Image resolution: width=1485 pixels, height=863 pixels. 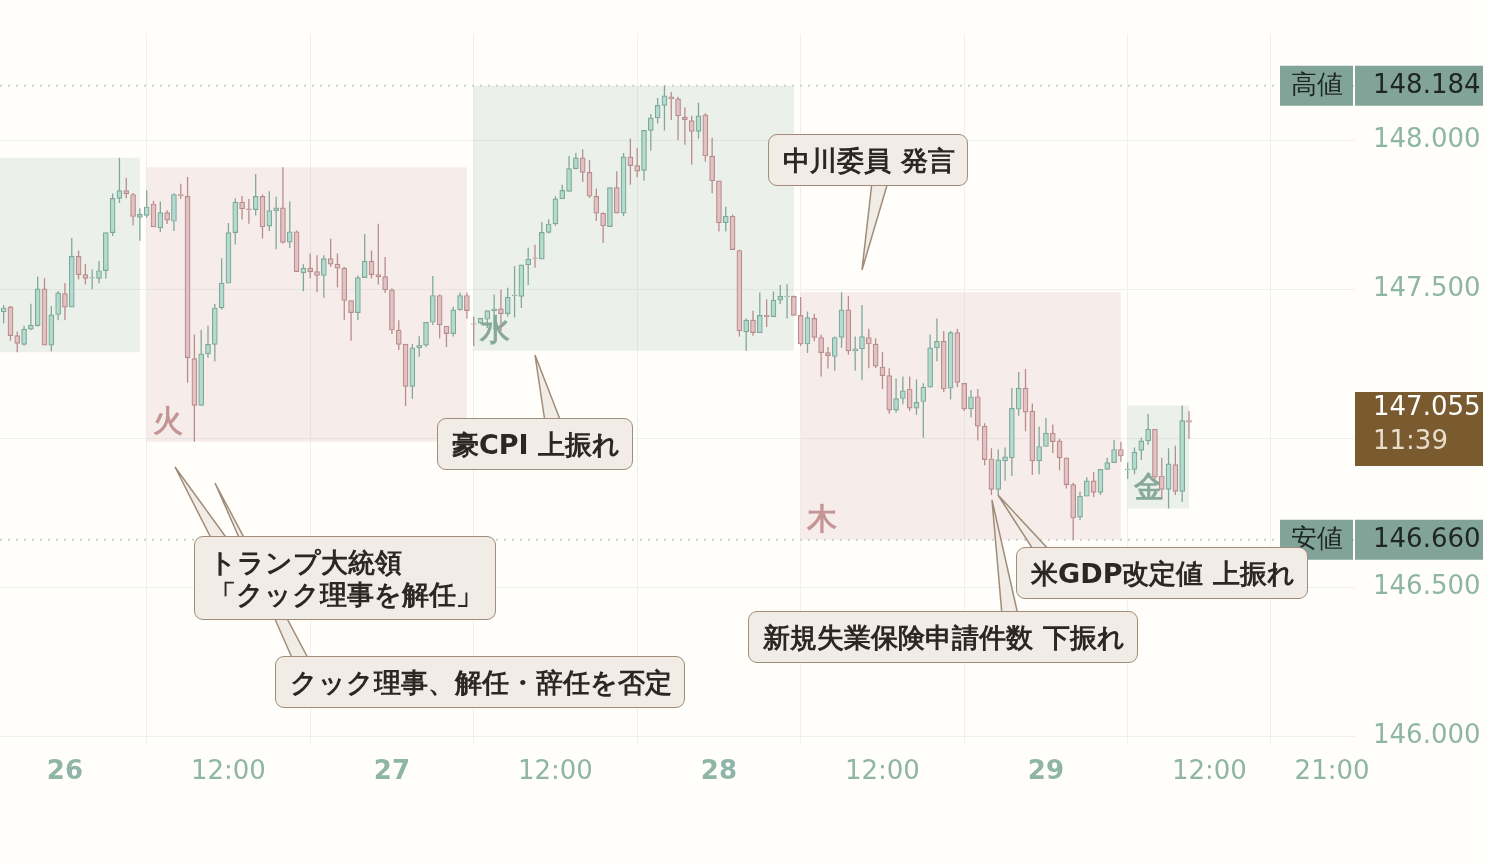 I want to click on y-tick-label: 147.500, so click(x=1427, y=287).